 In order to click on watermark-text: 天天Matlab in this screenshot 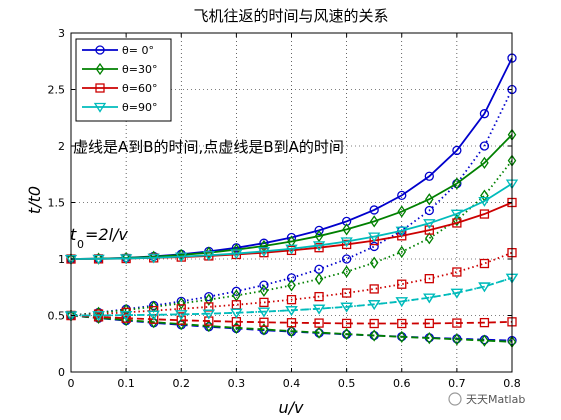, I will do `click(495, 399)`.